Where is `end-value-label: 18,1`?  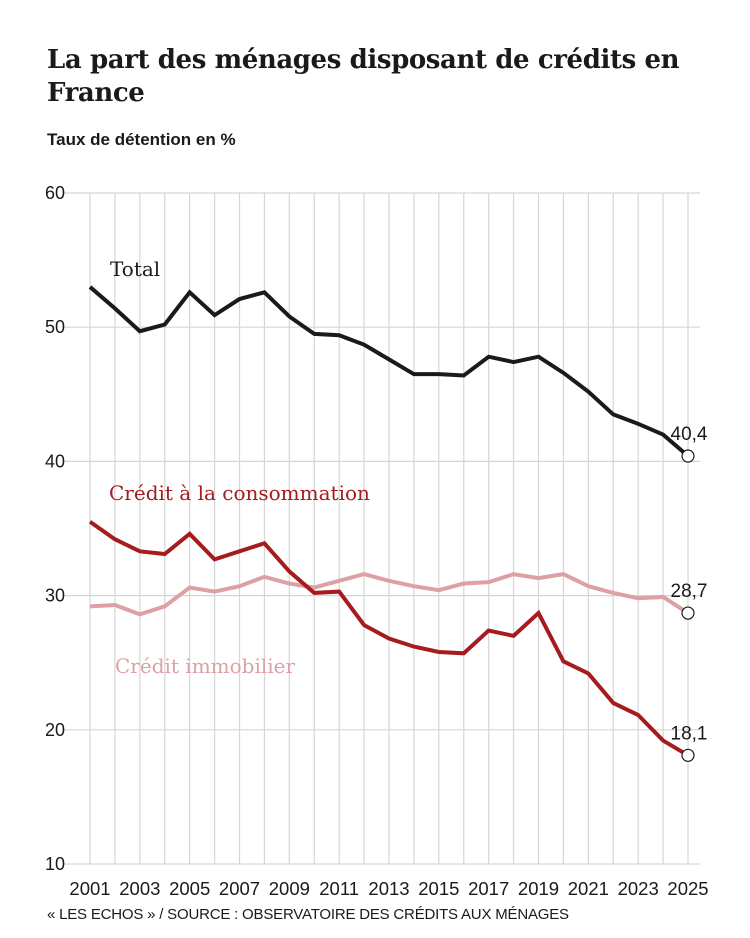 end-value-label: 18,1 is located at coordinates (689, 733).